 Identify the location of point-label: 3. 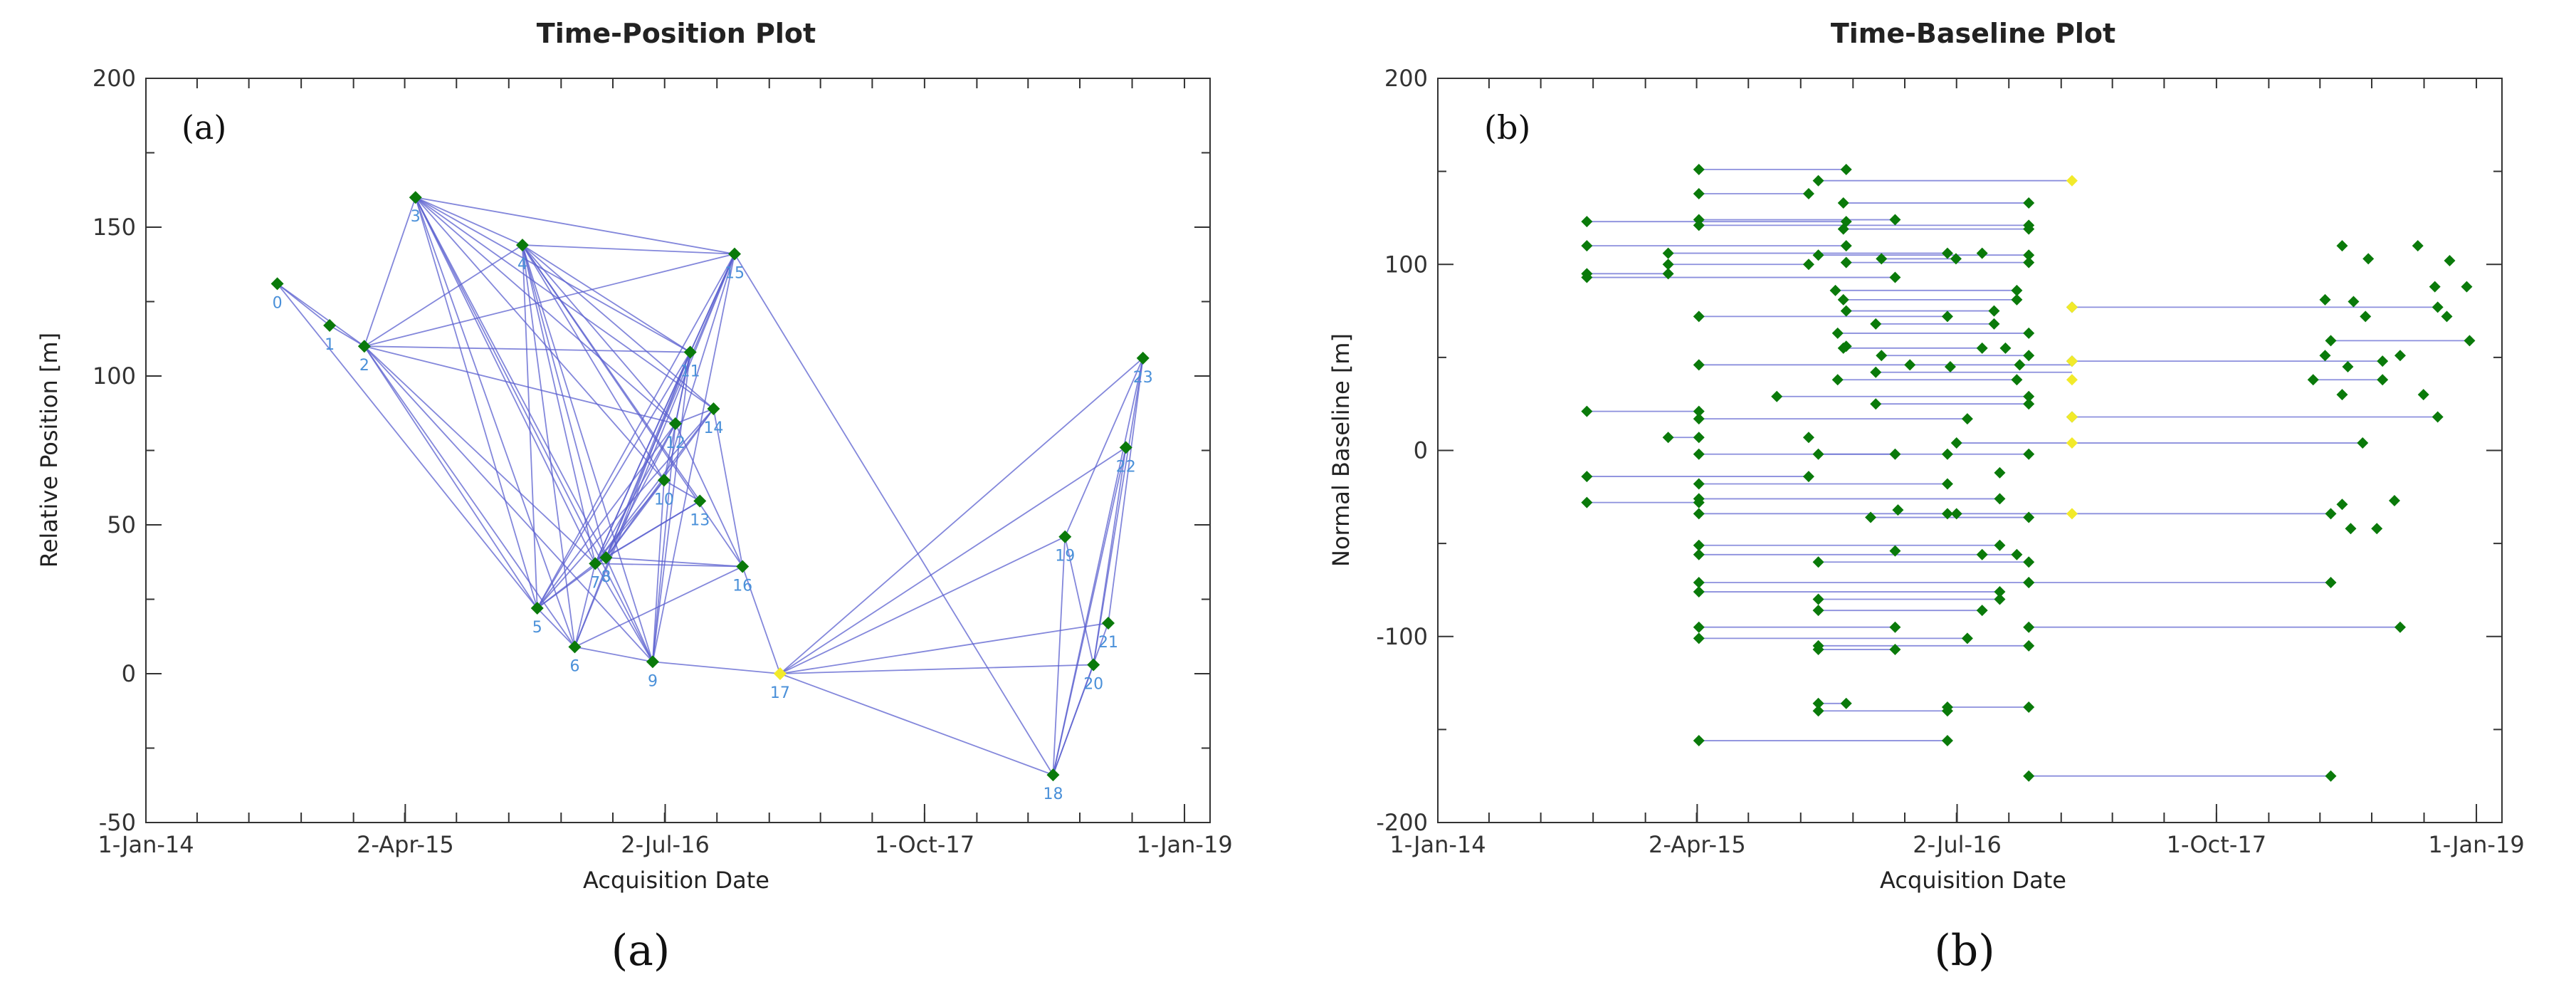
(416, 217).